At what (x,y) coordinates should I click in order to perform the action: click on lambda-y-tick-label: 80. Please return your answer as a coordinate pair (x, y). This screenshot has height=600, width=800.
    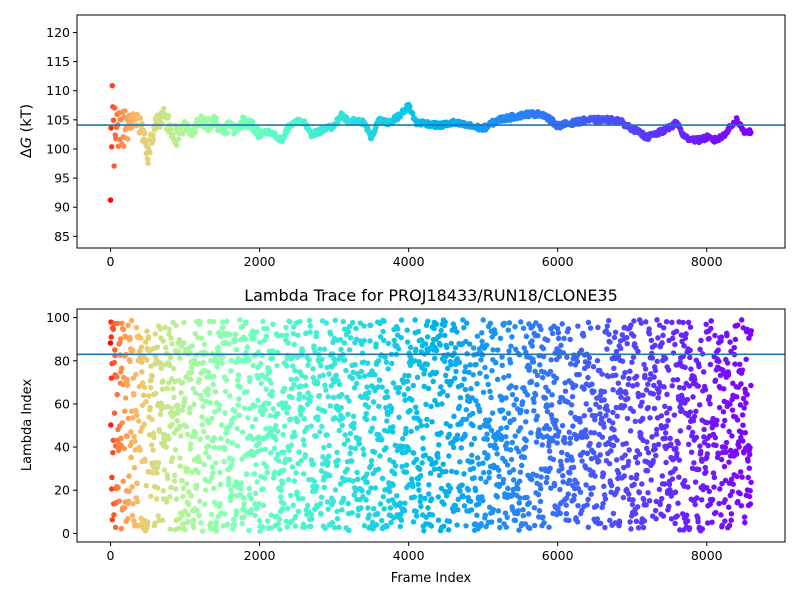
    Looking at the image, I should click on (62, 360).